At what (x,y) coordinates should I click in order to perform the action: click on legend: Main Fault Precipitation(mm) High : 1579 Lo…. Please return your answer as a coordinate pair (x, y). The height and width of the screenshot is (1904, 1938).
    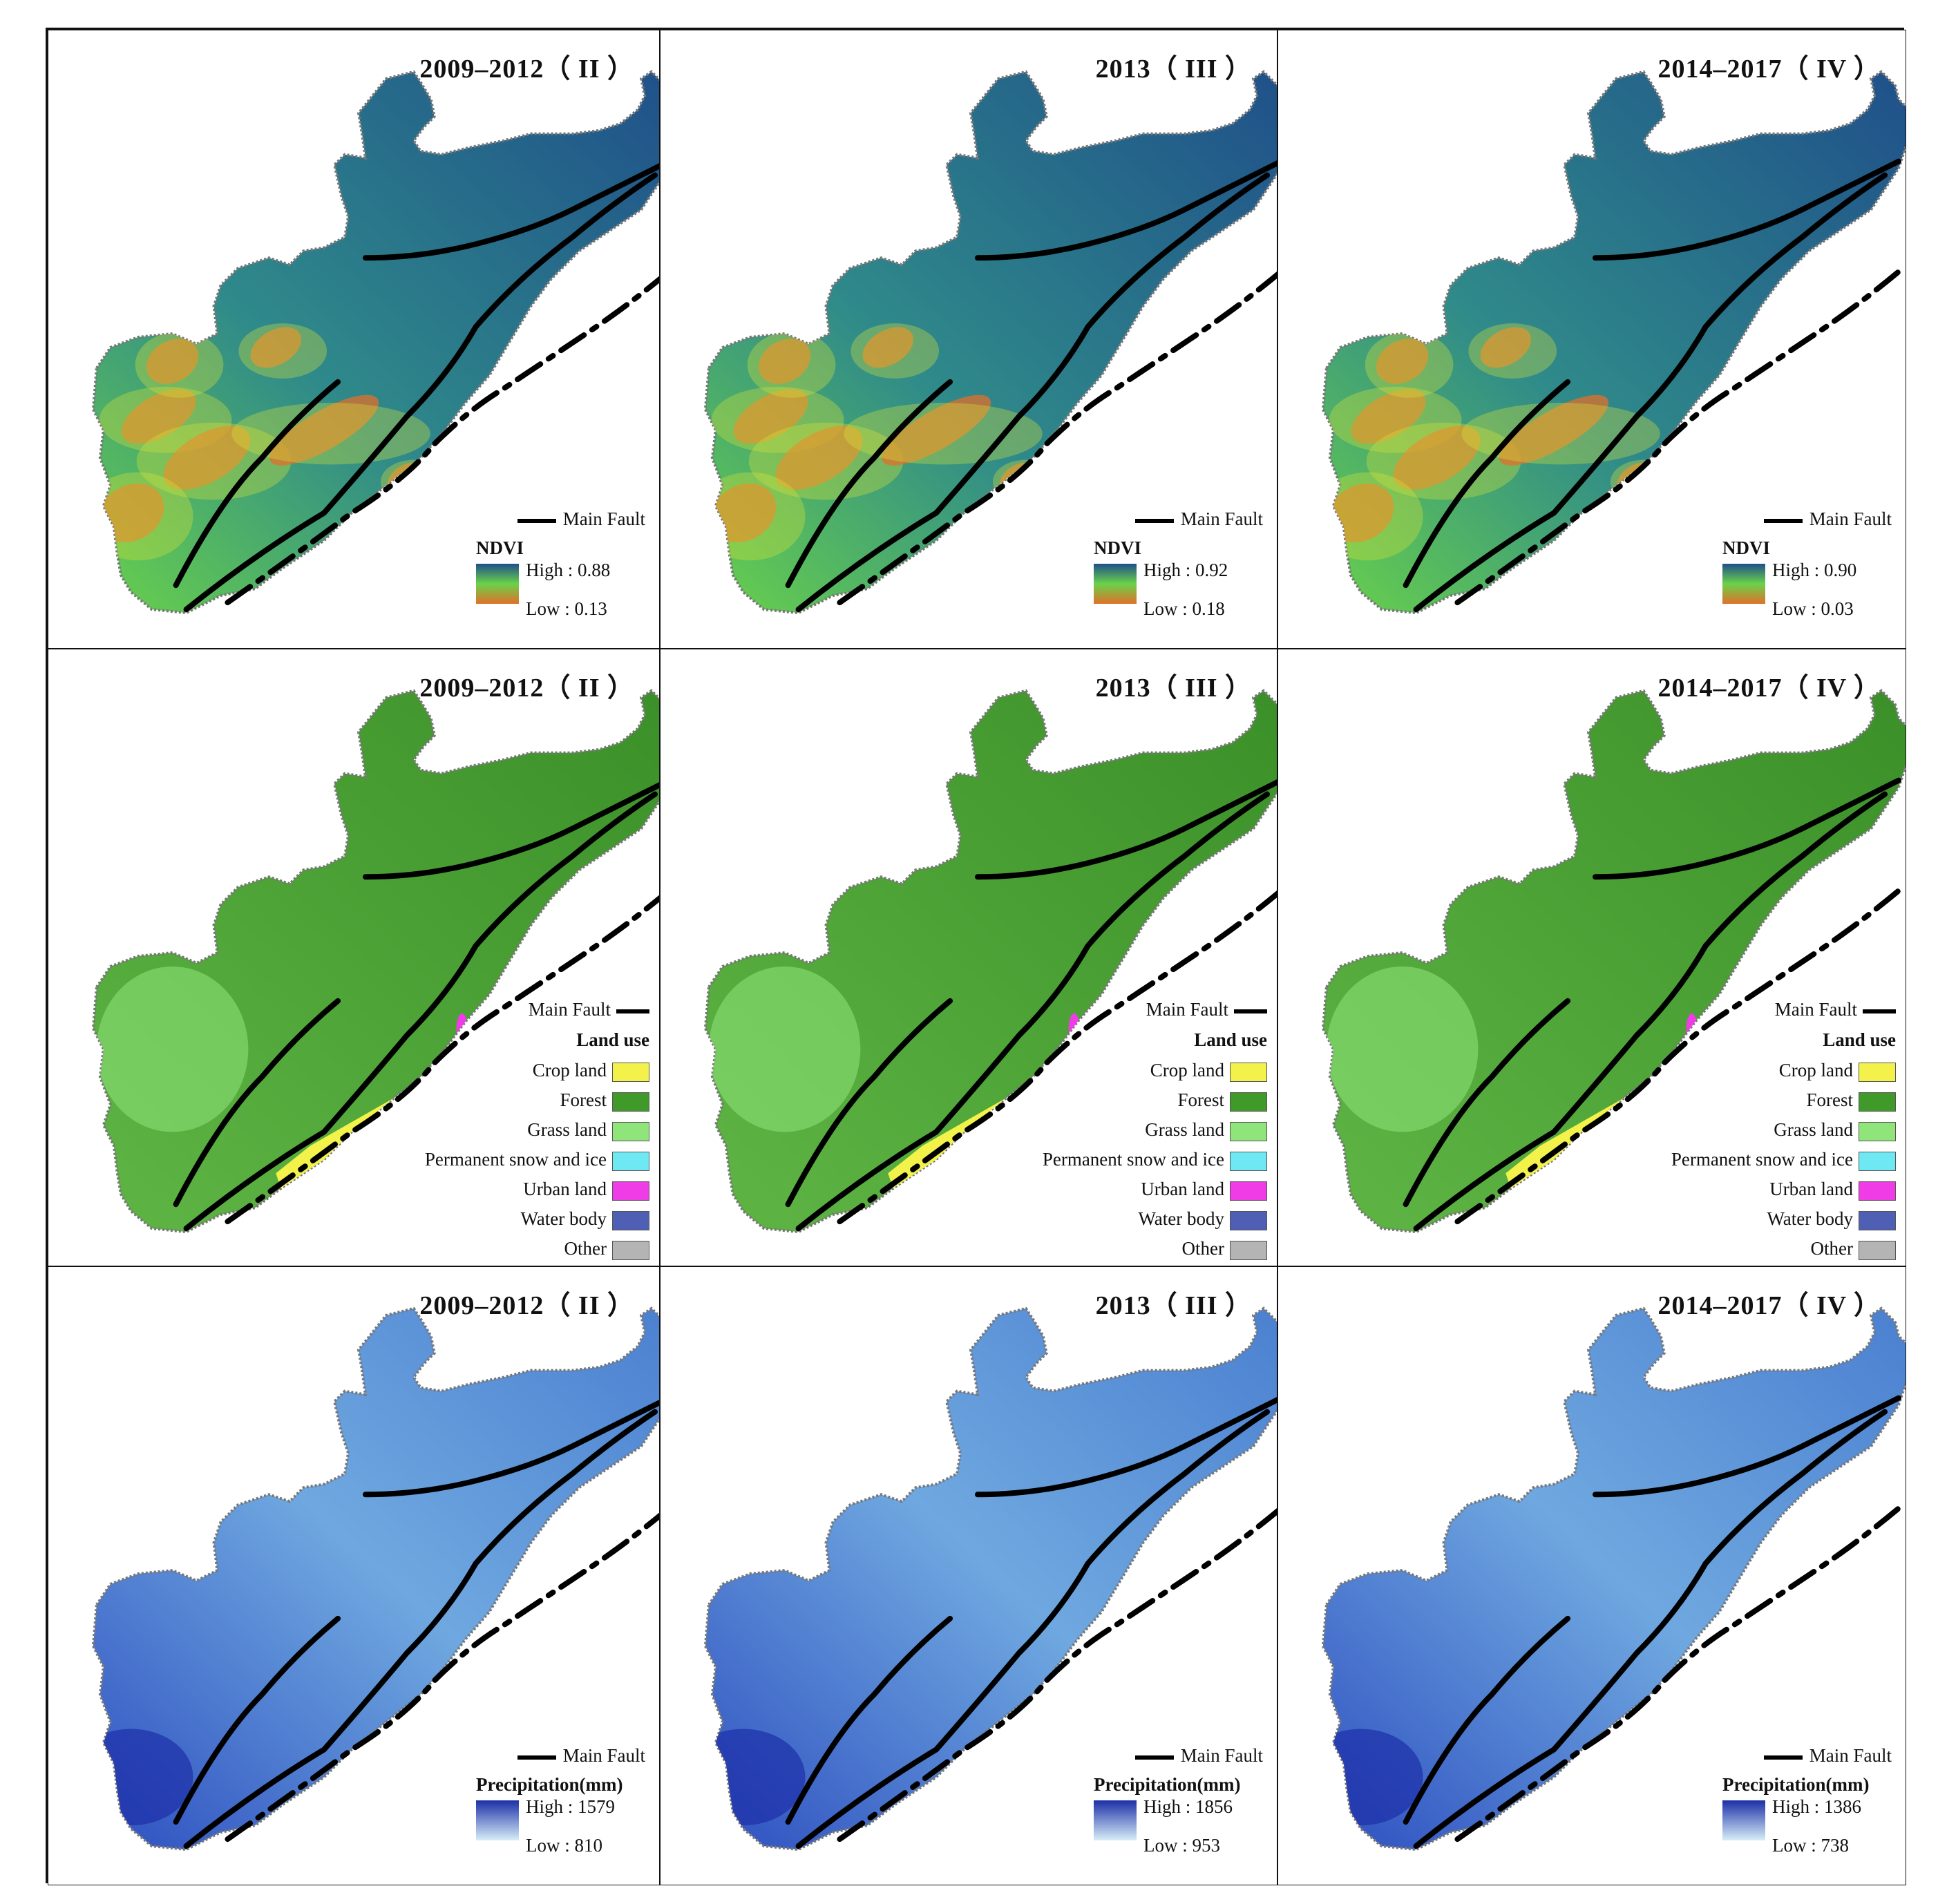
    Looking at the image, I should click on (560, 1807).